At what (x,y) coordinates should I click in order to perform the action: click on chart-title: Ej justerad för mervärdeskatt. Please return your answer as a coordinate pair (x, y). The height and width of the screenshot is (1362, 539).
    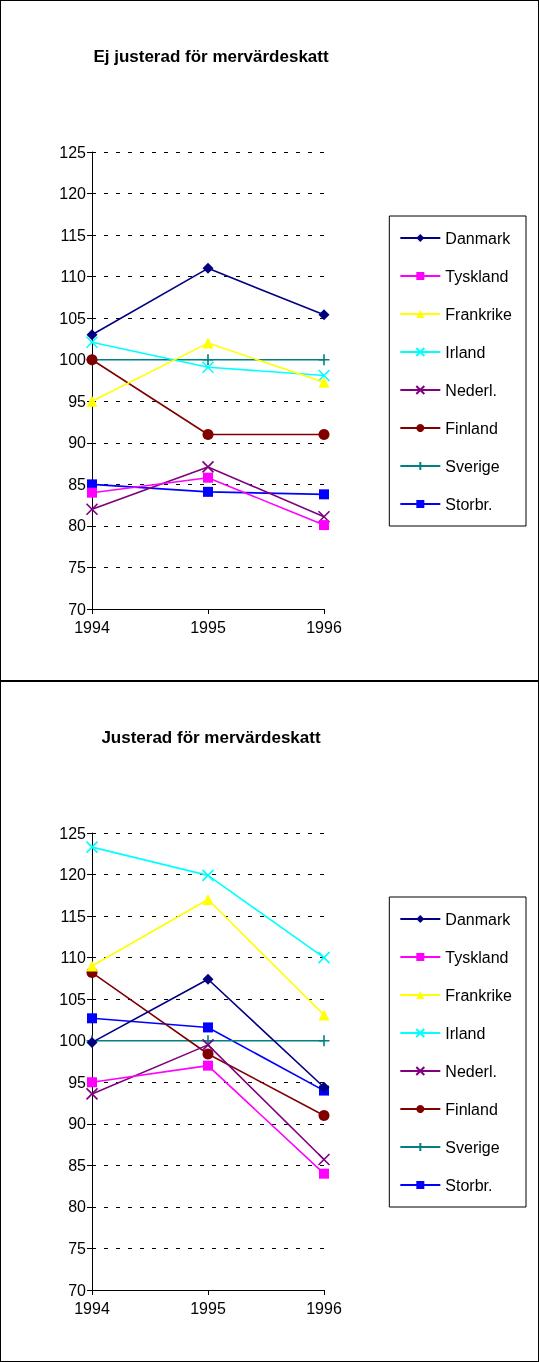
    Looking at the image, I should click on (211, 56).